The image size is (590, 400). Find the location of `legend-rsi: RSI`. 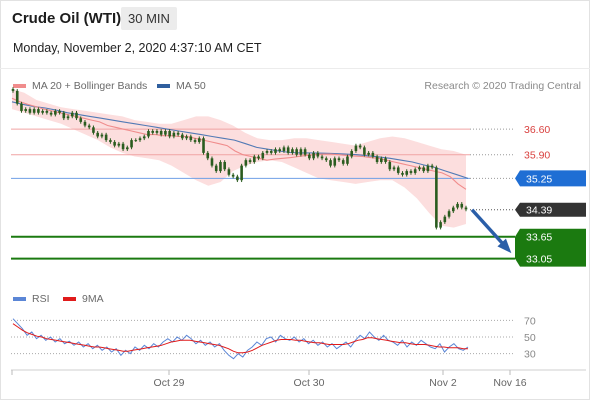

legend-rsi: RSI is located at coordinates (31, 299).